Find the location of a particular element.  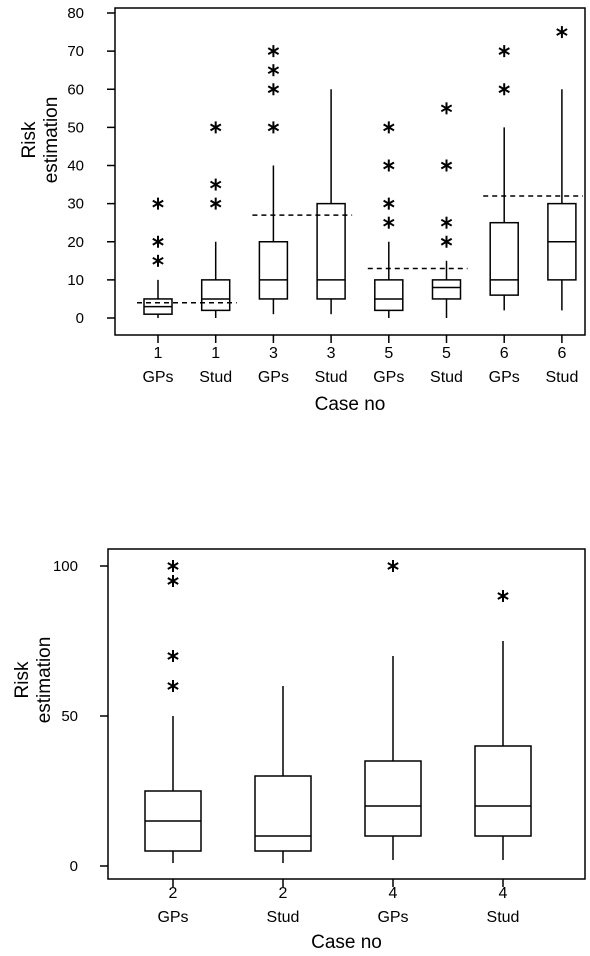

x-tick-label-case: 2 is located at coordinates (283, 893).